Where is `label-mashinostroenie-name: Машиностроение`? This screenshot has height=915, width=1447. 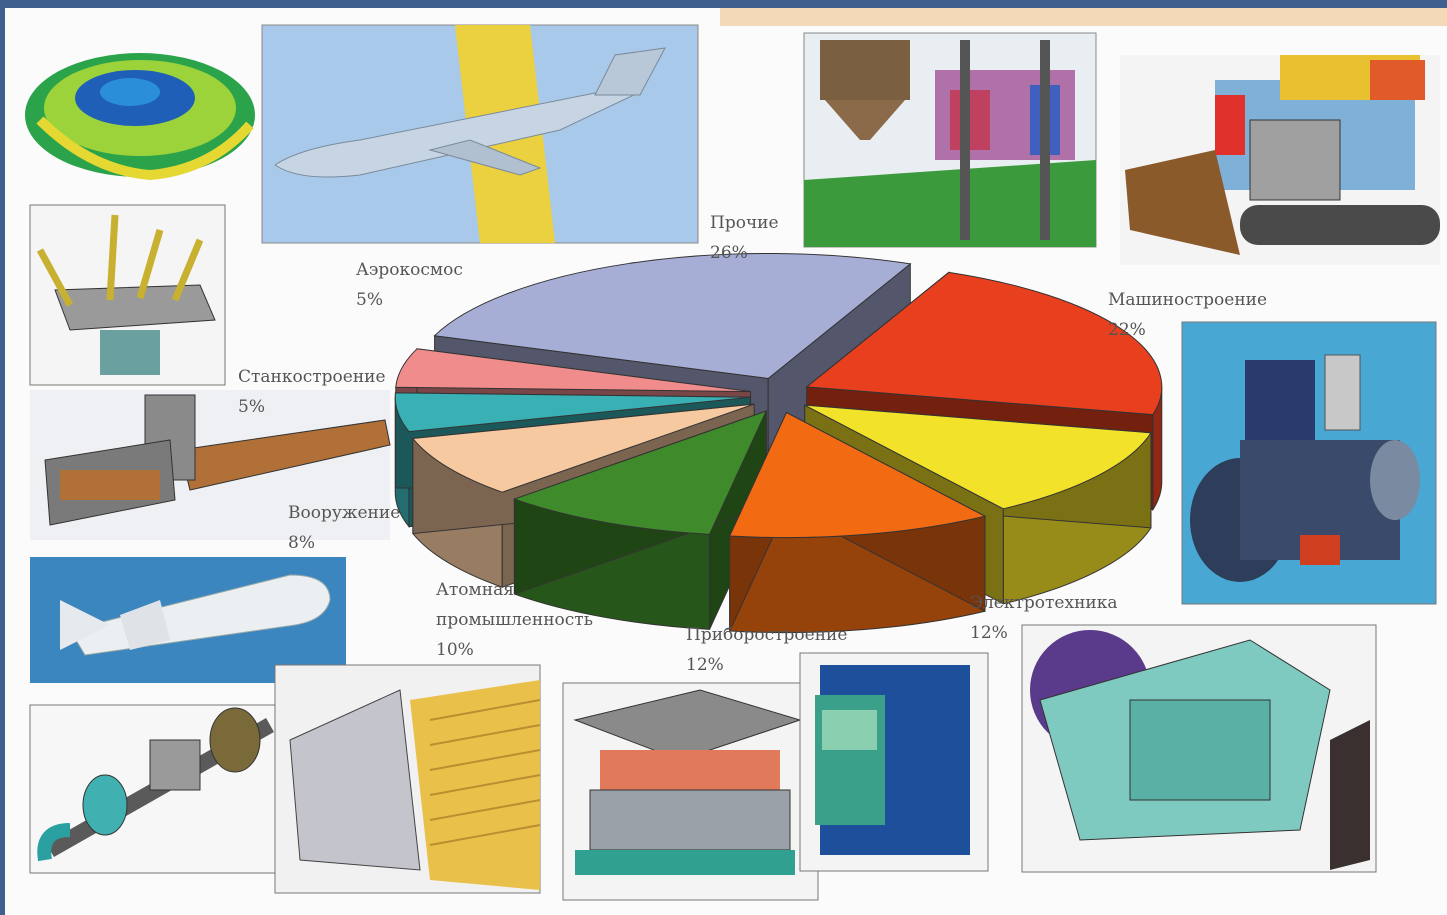
label-mashinostroenie-name: Машиностроение is located at coordinates (1187, 300).